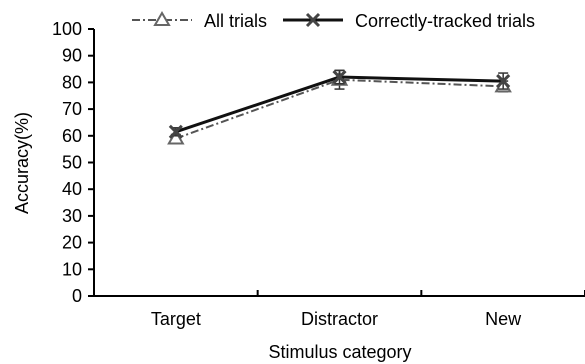  Describe the element at coordinates (72, 82) in the screenshot. I see `y-tick-label: 80` at that location.